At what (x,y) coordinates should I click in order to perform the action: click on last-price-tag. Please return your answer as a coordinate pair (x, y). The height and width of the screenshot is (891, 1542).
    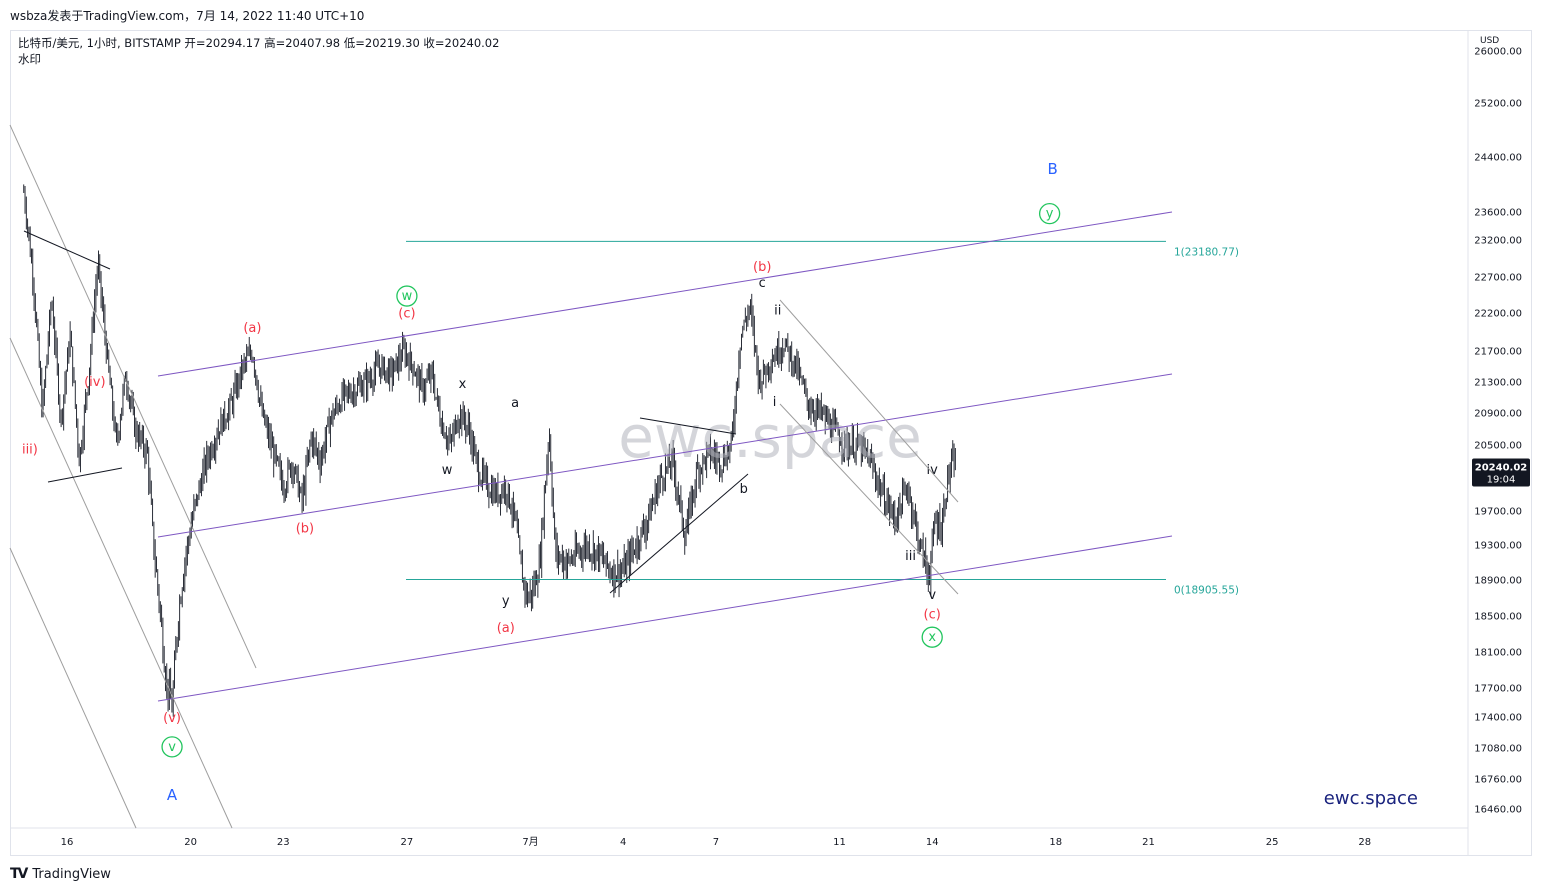
    Looking at the image, I should click on (1501, 472).